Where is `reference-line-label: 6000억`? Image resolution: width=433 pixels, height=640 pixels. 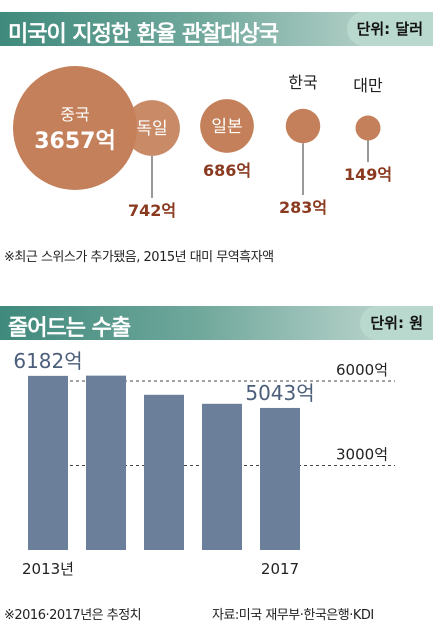 reference-line-label: 6000억 is located at coordinates (362, 370).